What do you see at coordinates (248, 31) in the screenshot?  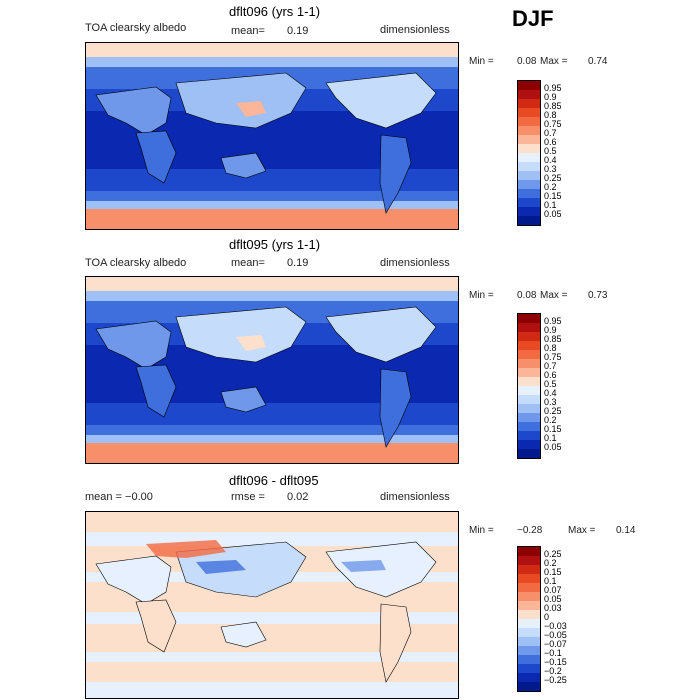 I see `panel-1-mean-label: mean=` at bounding box center [248, 31].